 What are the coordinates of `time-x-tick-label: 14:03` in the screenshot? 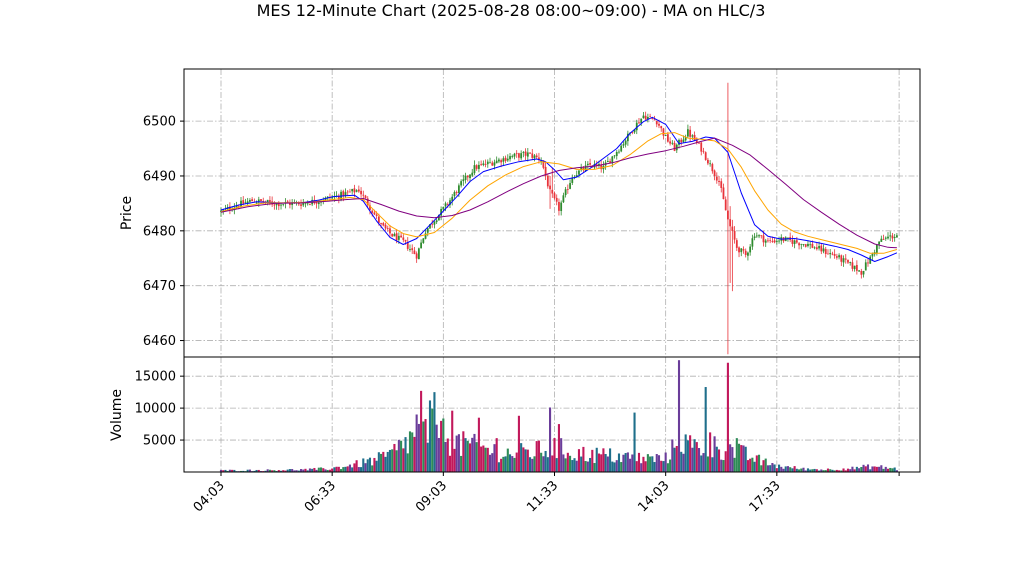 It's located at (653, 496).